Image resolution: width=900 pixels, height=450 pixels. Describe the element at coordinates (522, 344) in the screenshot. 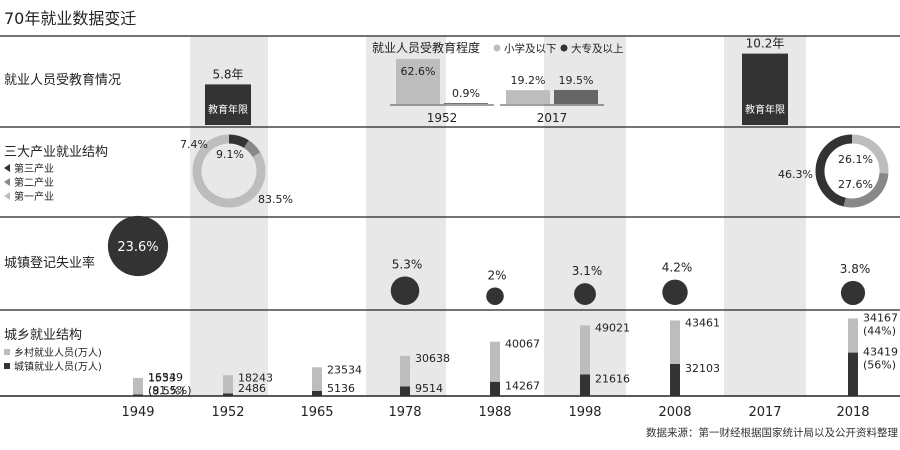

I see `rural-value: 40067` at that location.